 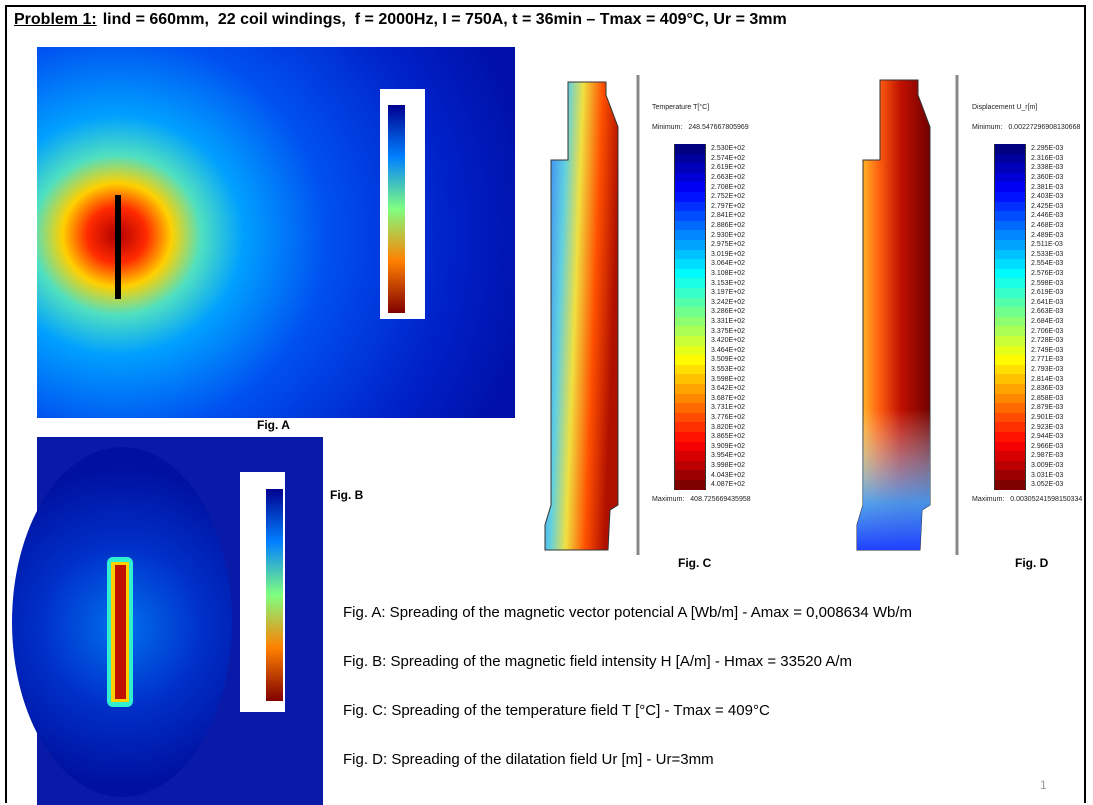 I want to click on legend-row: 2.752E+02, so click(x=709, y=197).